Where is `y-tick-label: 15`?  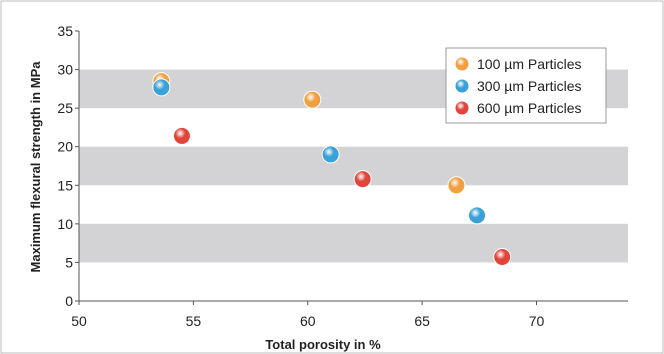
y-tick-label: 15 is located at coordinates (65, 185).